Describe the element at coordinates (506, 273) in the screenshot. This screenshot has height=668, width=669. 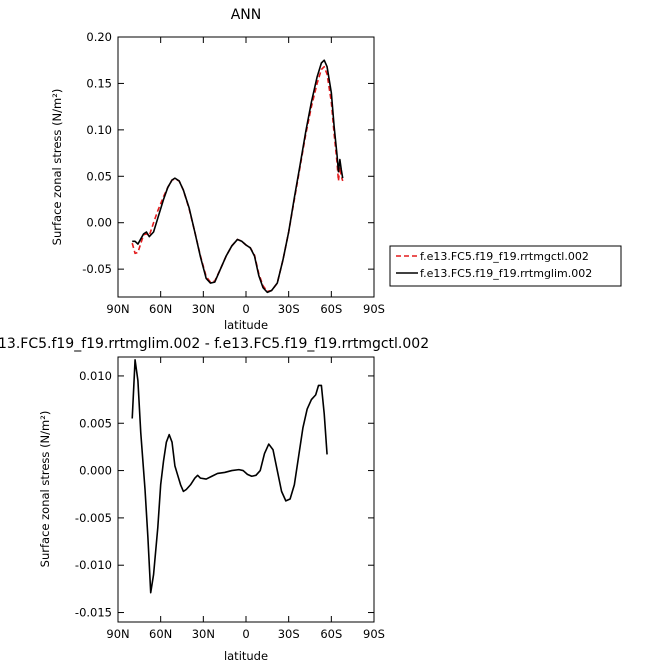
I see `legend-label-lim: f.e13.FC5.f19_f19.rrtmglim.002` at that location.